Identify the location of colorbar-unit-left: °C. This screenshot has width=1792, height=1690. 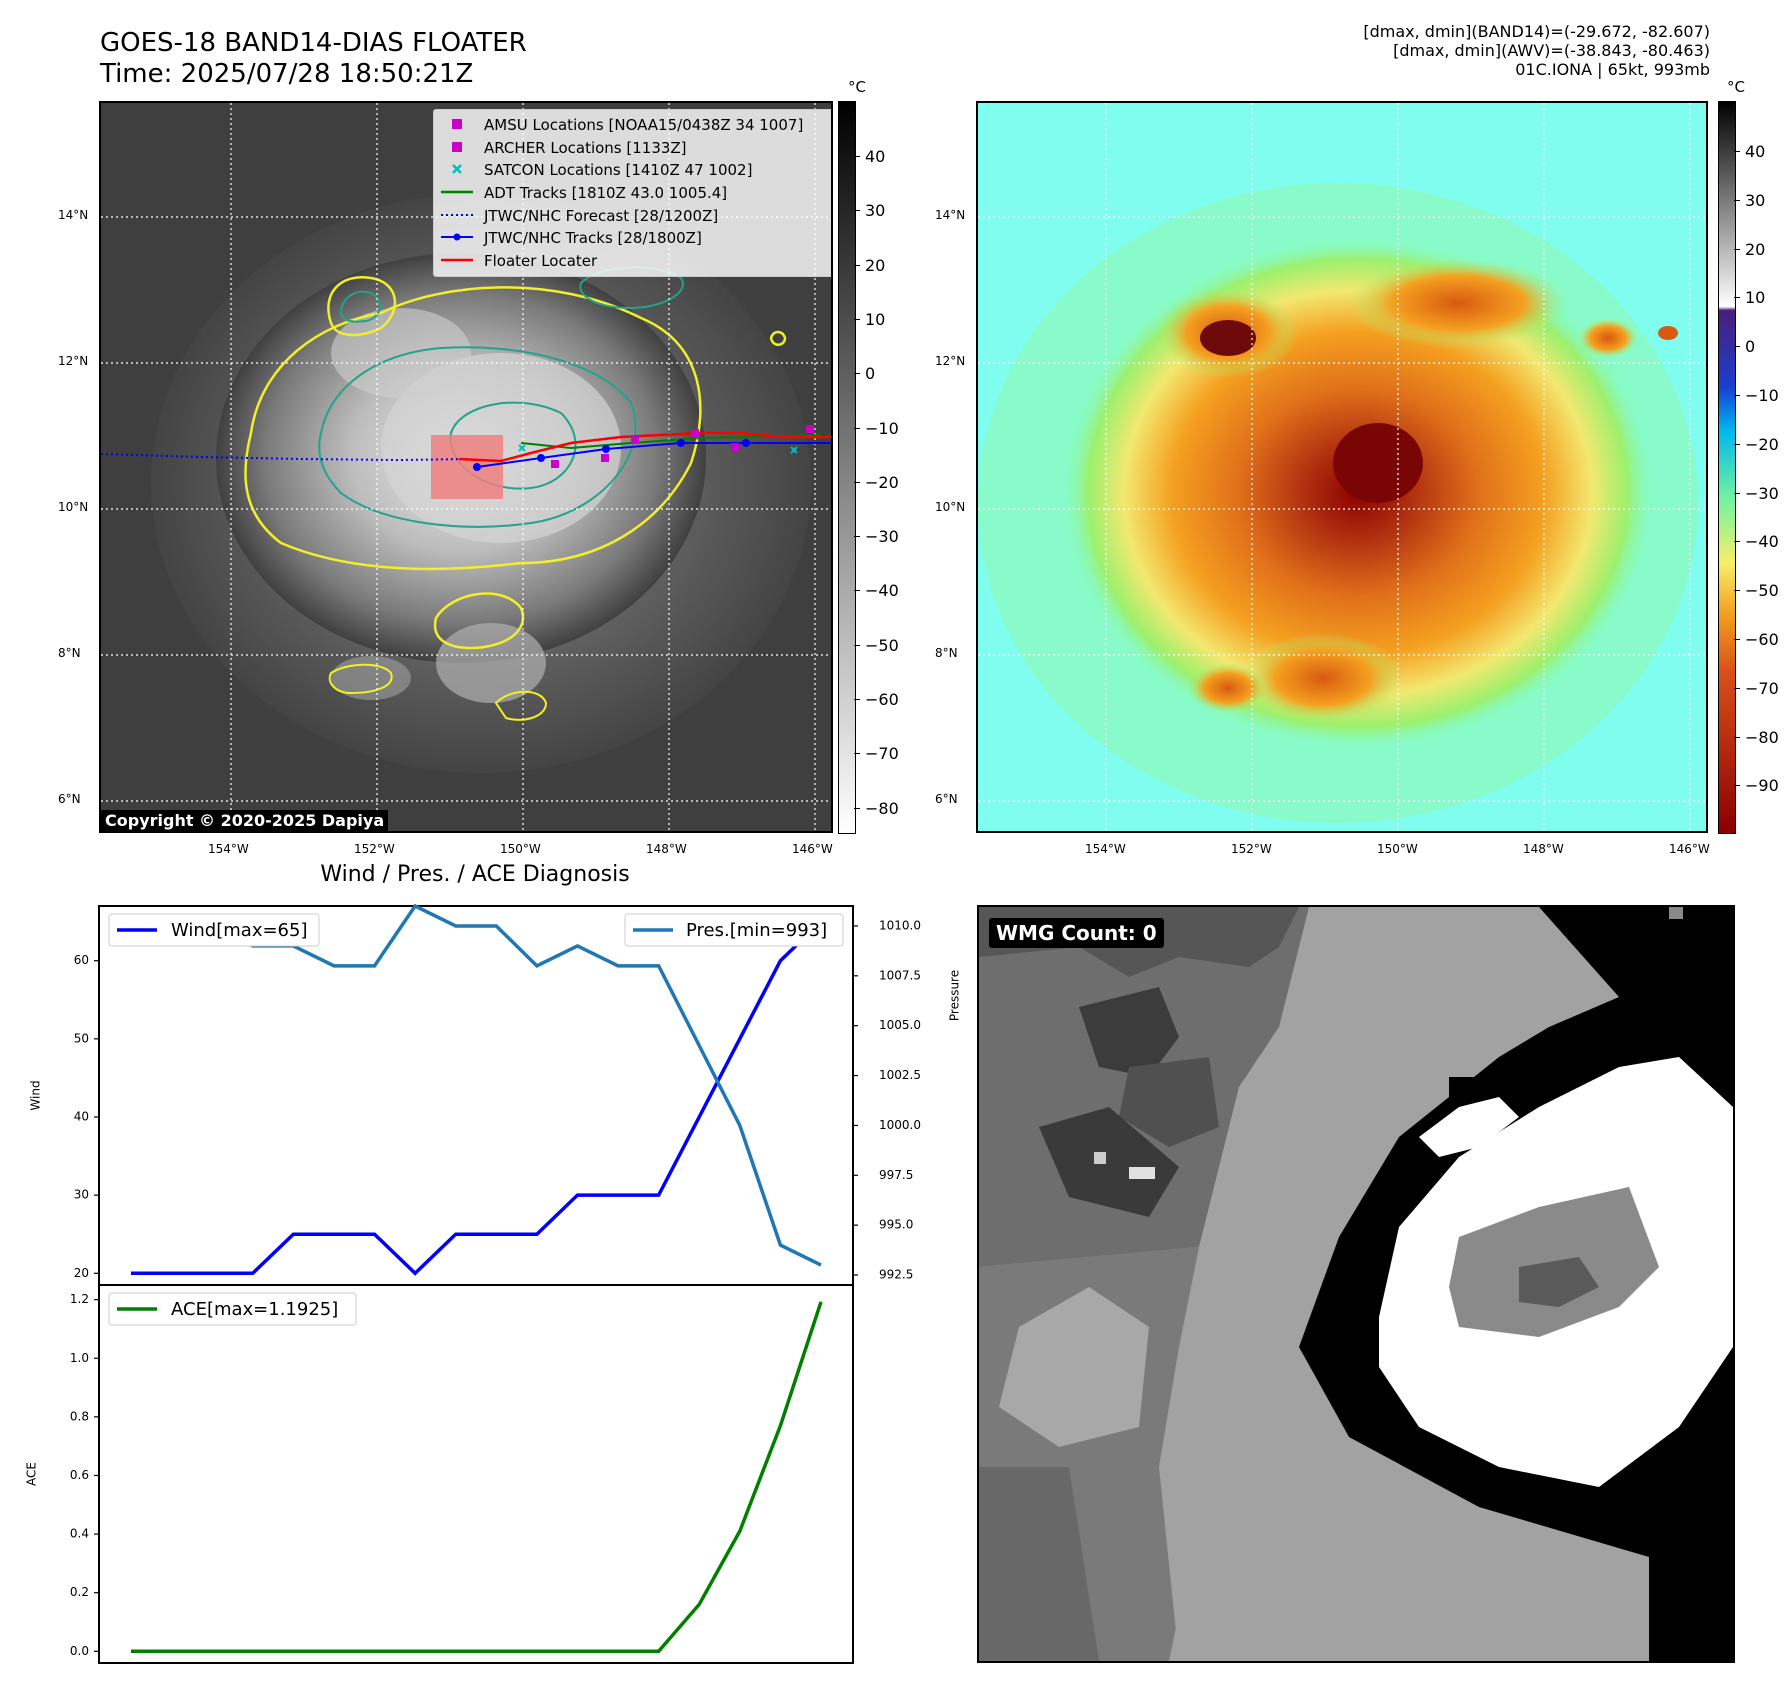
(857, 87).